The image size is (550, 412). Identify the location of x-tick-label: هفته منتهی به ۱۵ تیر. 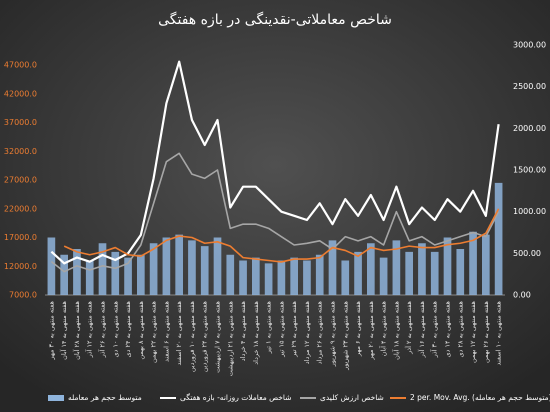
(281, 328).